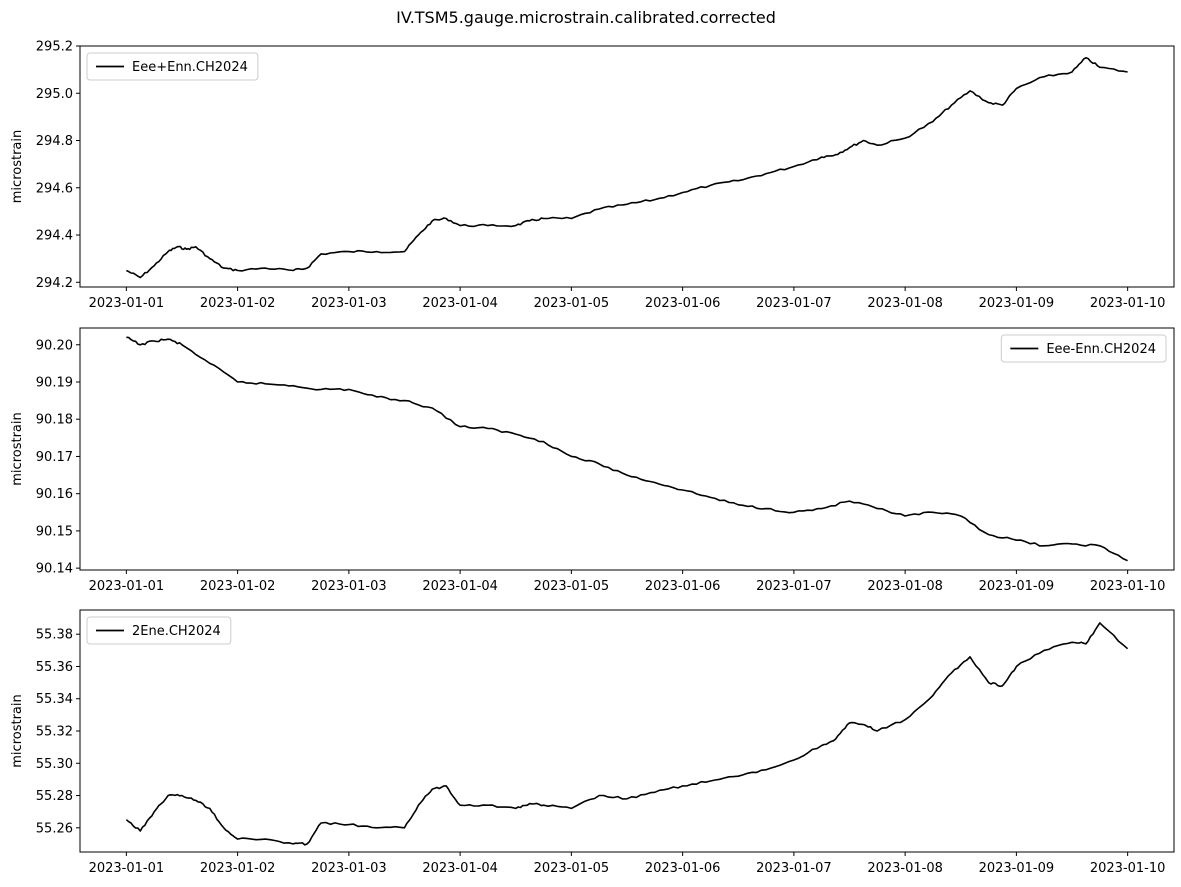 The image size is (1181, 887). I want to click on y-tick-label: 55.28, so click(54, 796).